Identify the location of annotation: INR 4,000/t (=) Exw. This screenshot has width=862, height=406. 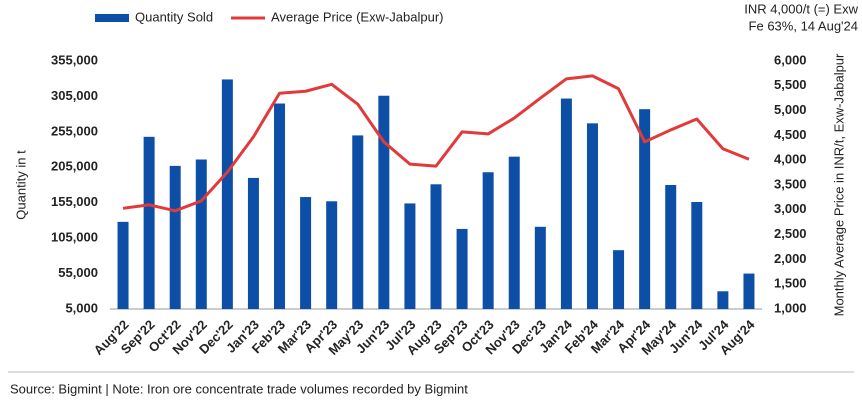
(801, 8).